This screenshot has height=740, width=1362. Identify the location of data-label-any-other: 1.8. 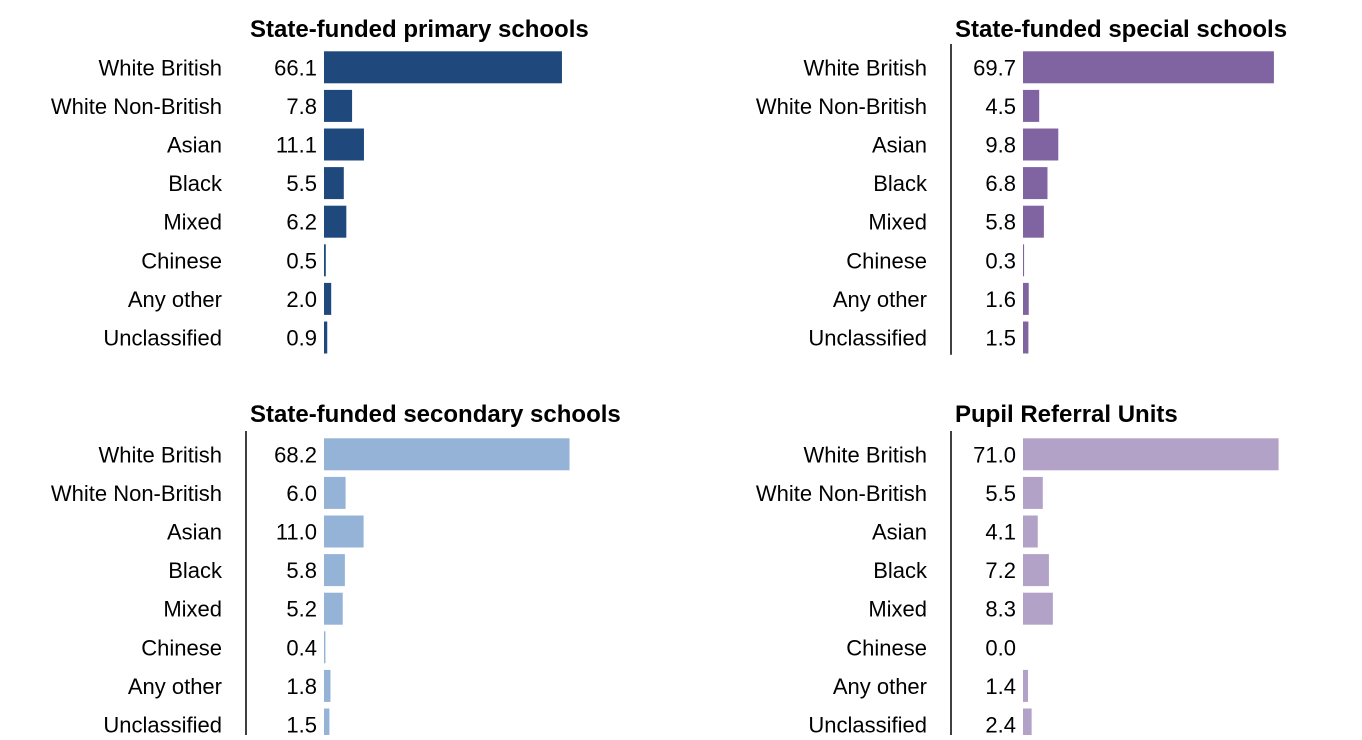
(301, 686).